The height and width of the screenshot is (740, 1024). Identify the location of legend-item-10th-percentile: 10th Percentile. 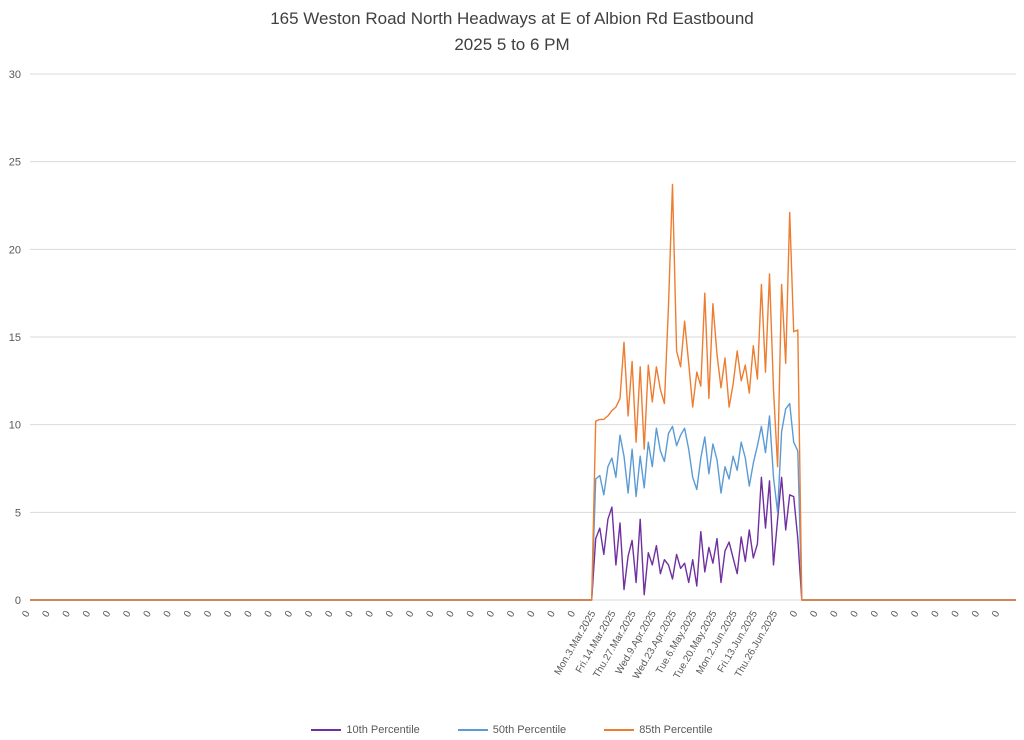
(365, 730).